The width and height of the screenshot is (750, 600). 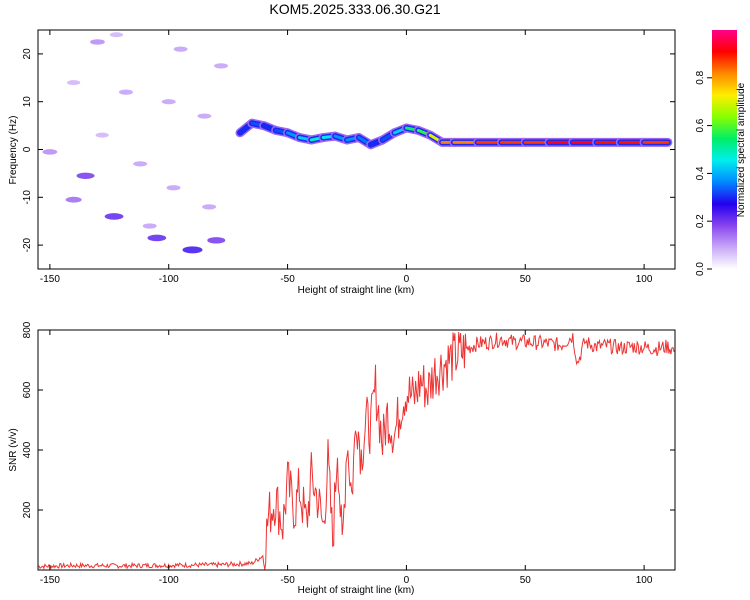 I want to click on colorbar-ticks: 0.0 0.2 0.4 0.6 0.8, so click(x=703, y=173).